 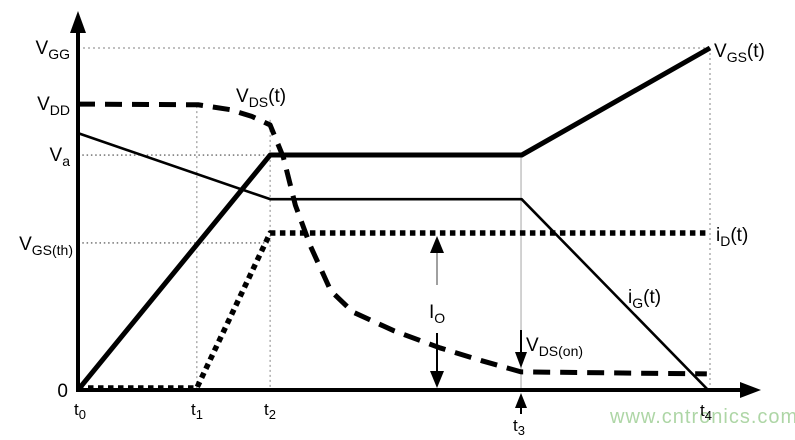 What do you see at coordinates (66, 161) in the screenshot?
I see `y-label-va-sub: a` at bounding box center [66, 161].